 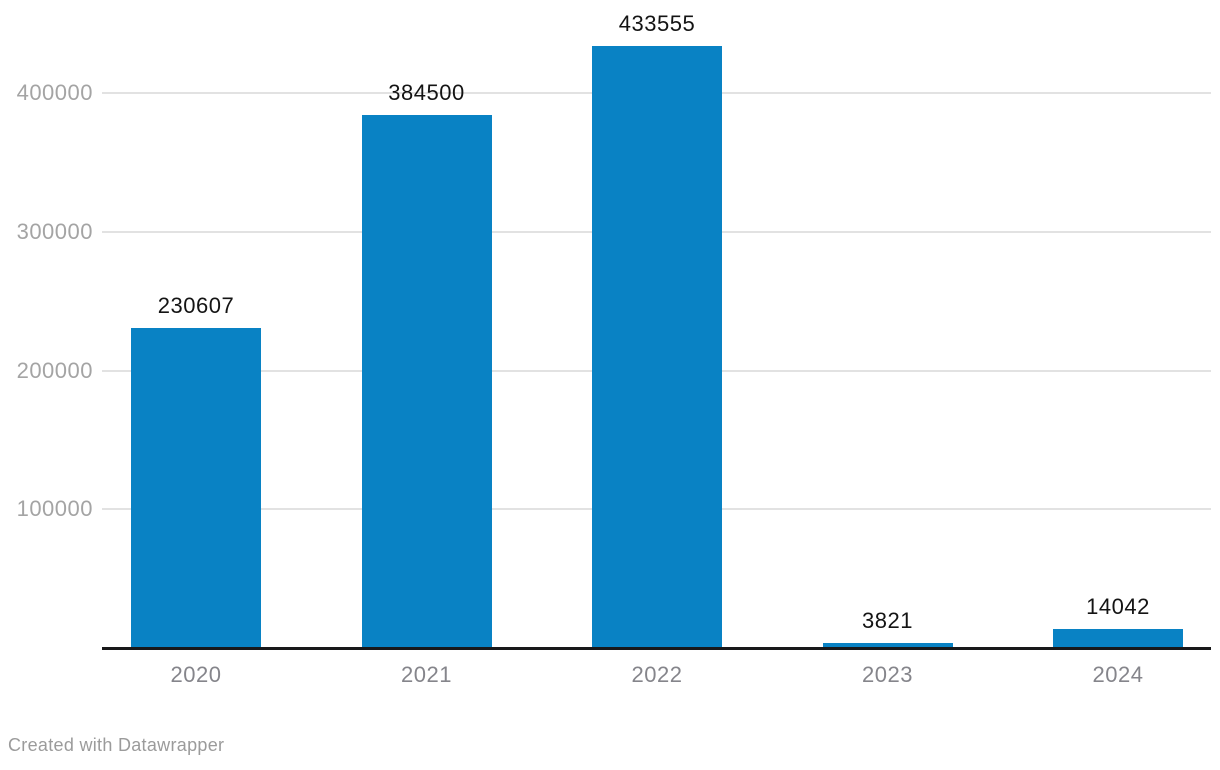 What do you see at coordinates (426, 674) in the screenshot?
I see `x-tick-label: 2021` at bounding box center [426, 674].